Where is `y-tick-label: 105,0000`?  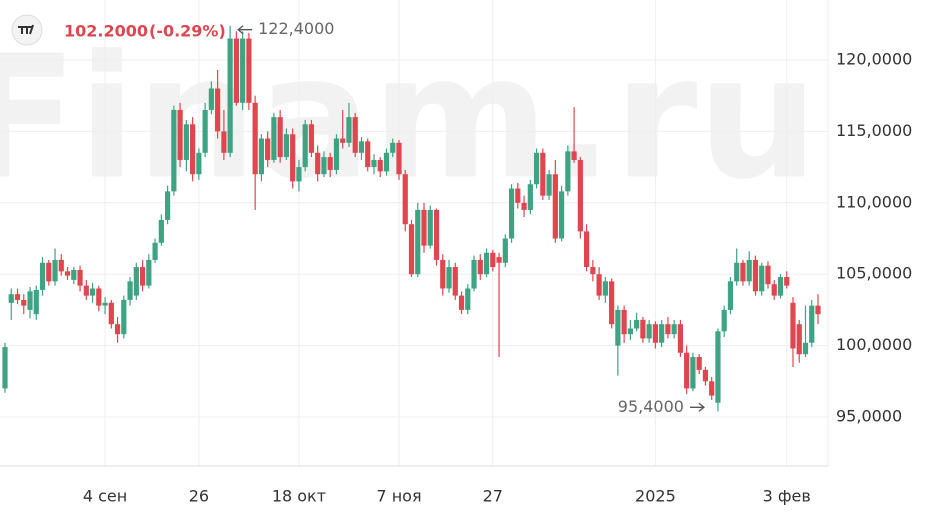
y-tick-label: 105,0000 is located at coordinates (874, 273).